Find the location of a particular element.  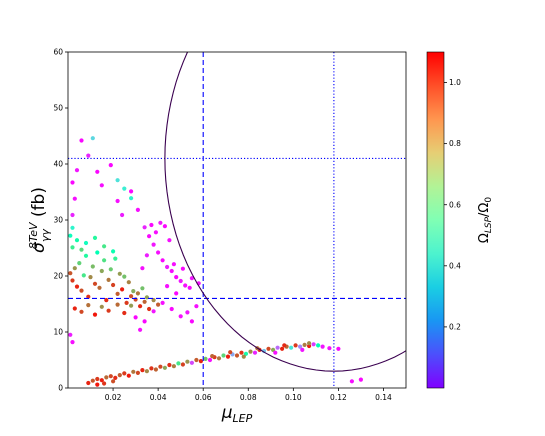

y-tick-label: 50 is located at coordinates (58, 108).